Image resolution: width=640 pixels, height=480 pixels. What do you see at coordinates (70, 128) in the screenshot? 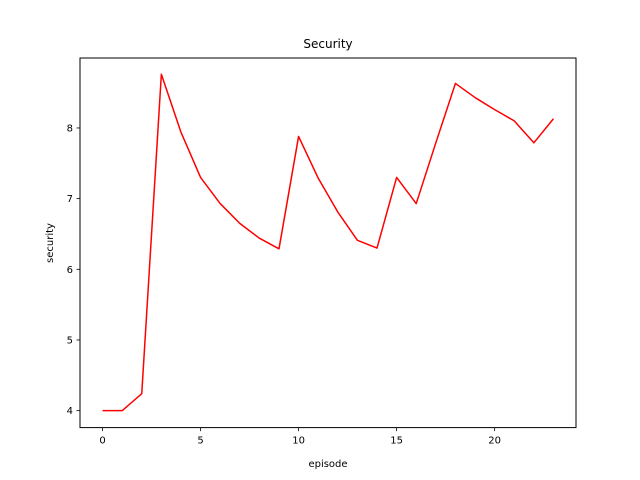
I see `y-tick-label: 8` at bounding box center [70, 128].